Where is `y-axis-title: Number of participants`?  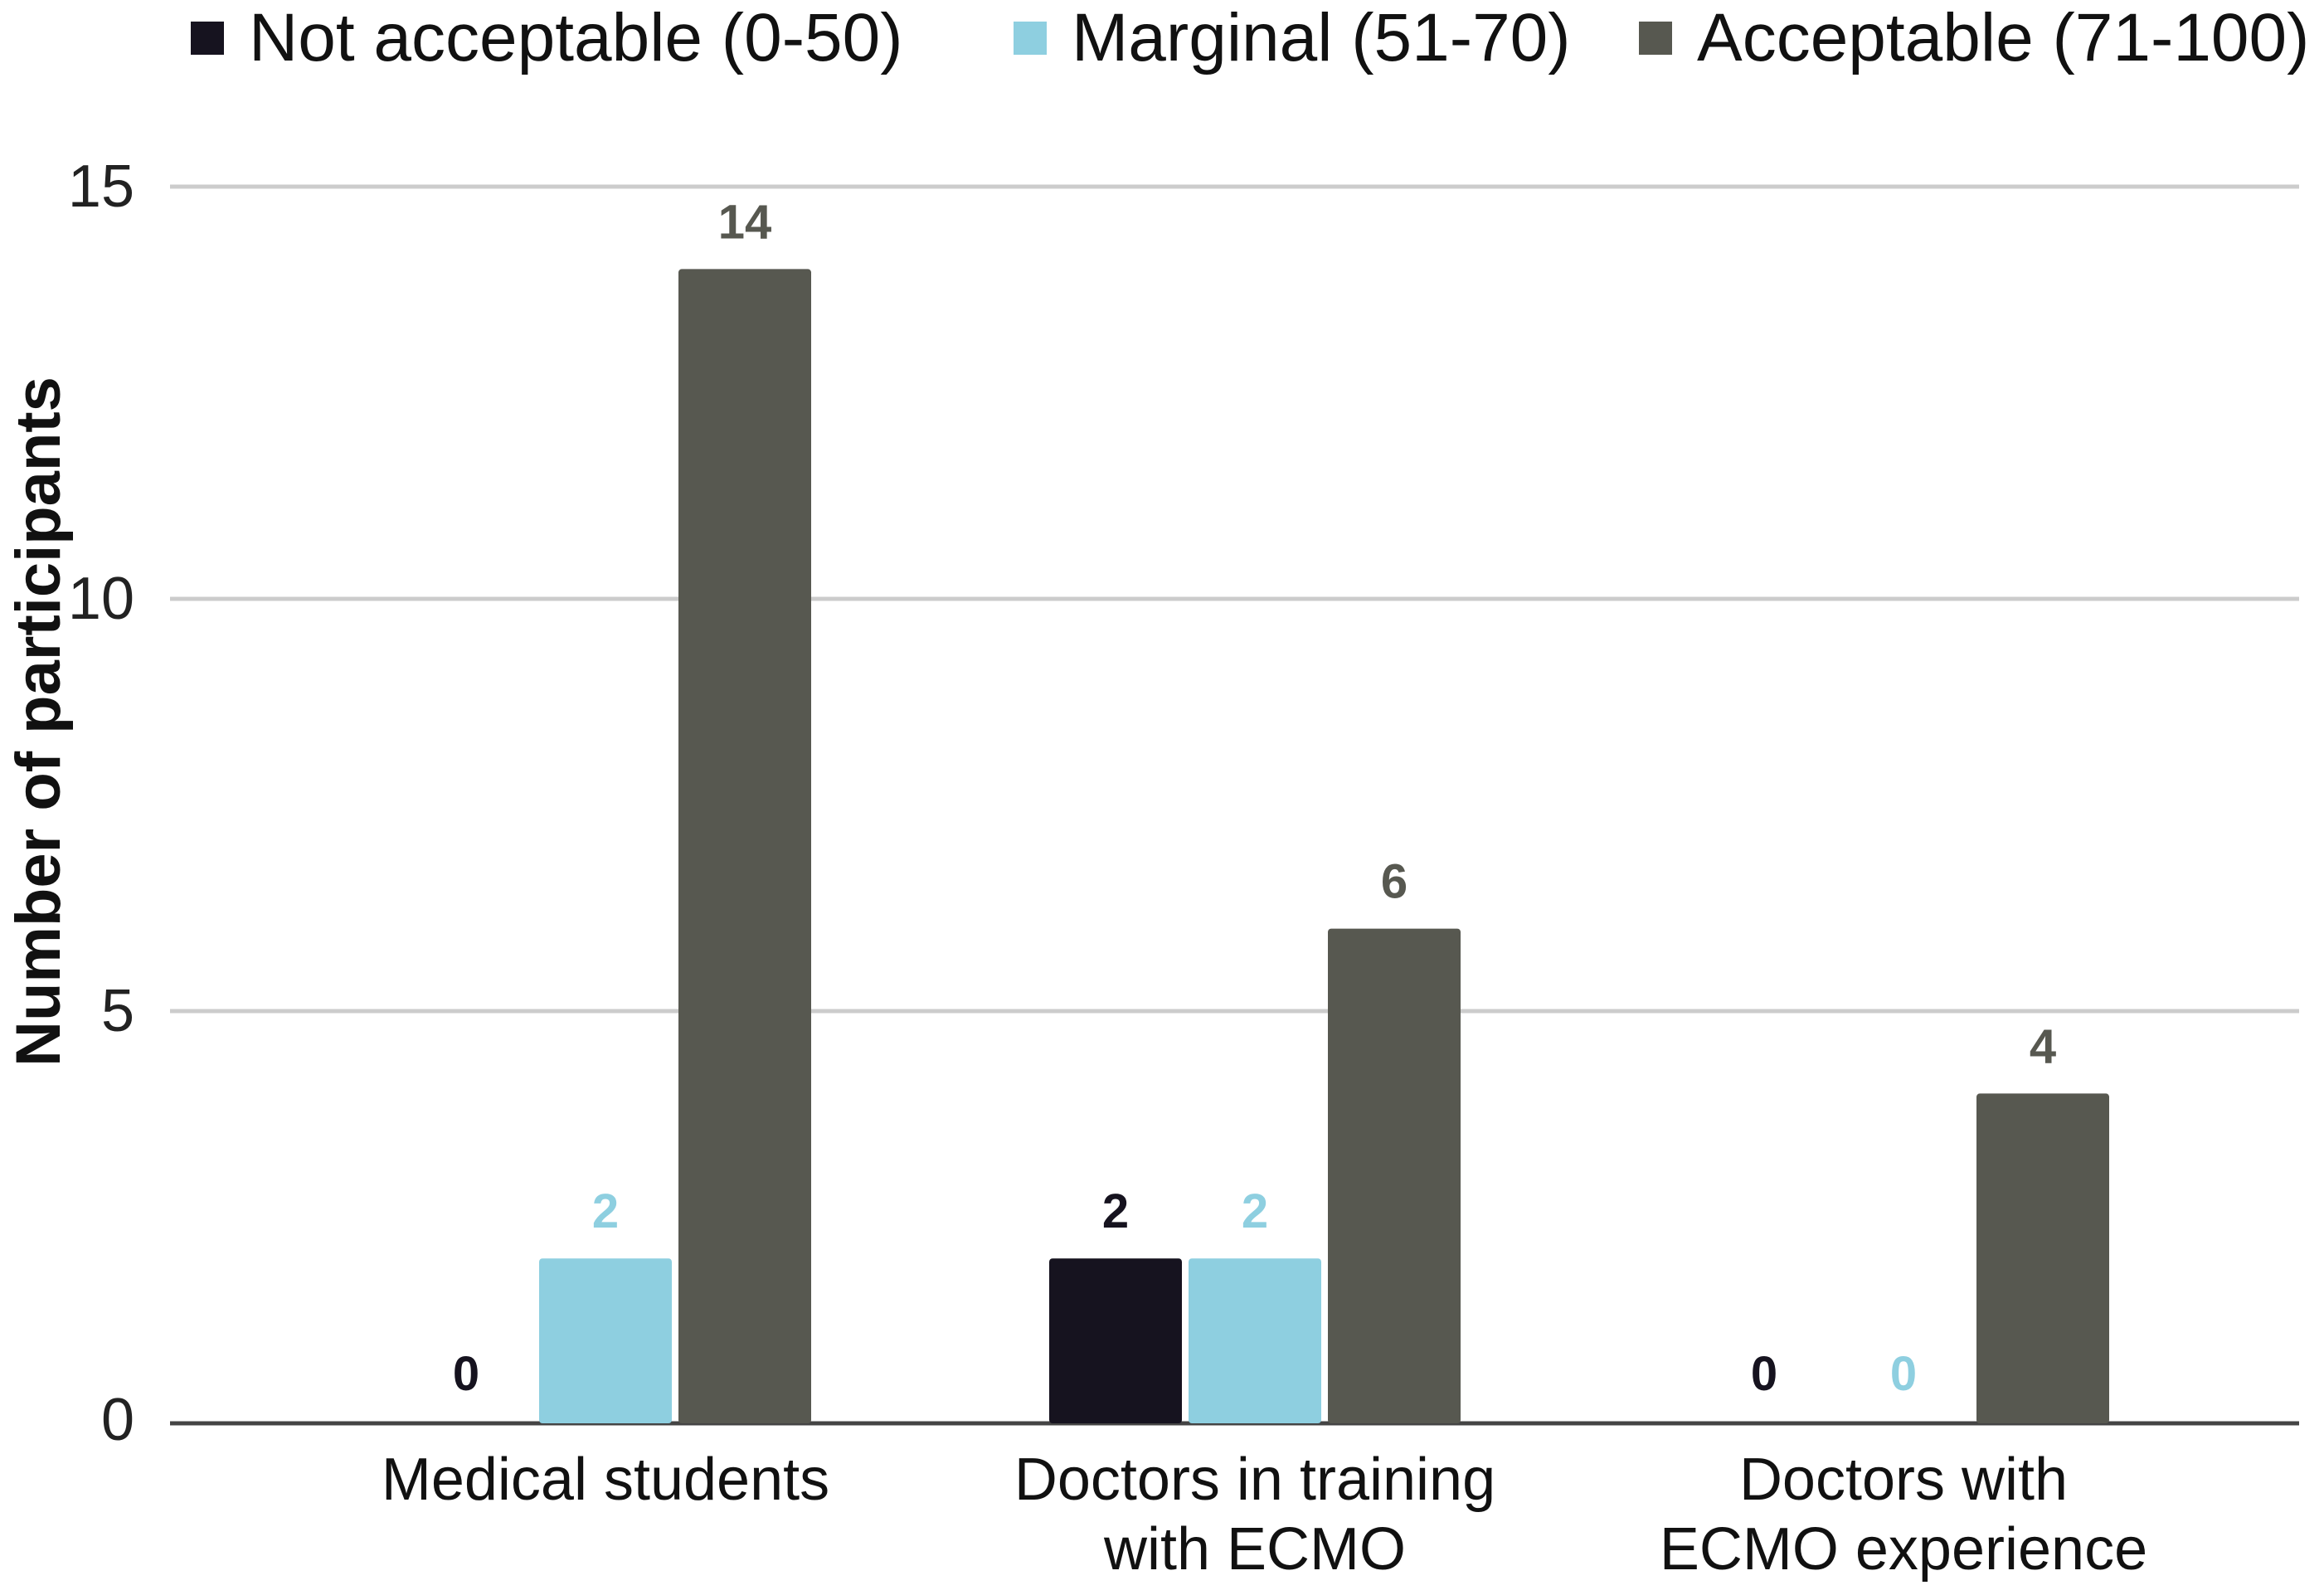 y-axis-title: Number of participants is located at coordinates (38, 722).